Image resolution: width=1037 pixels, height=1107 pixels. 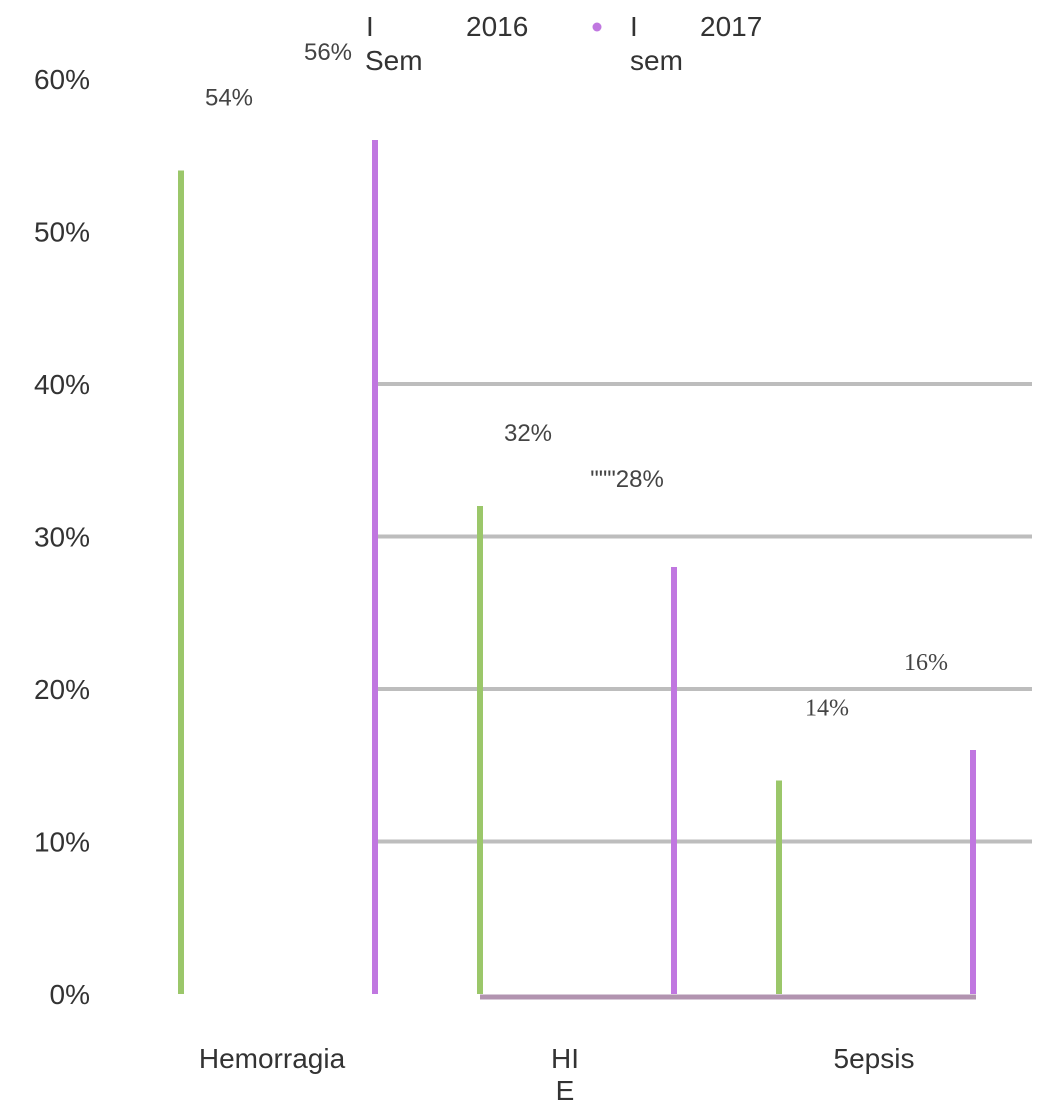 I want to click on category-label: HI E, so click(x=565, y=1074).